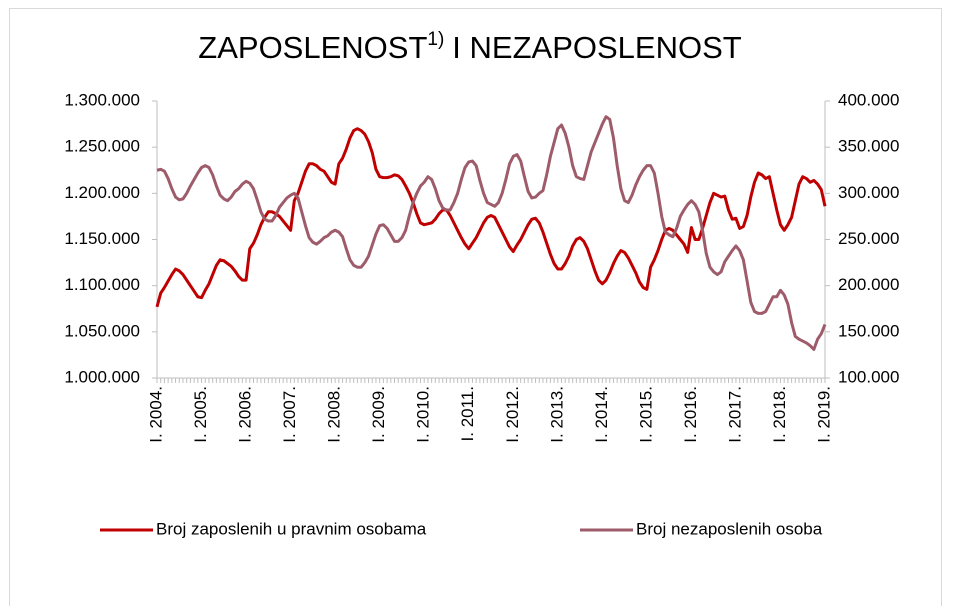 The image size is (956, 606). I want to click on legend-label: Broj zaposlenih u pravnim osobama, so click(291, 528).